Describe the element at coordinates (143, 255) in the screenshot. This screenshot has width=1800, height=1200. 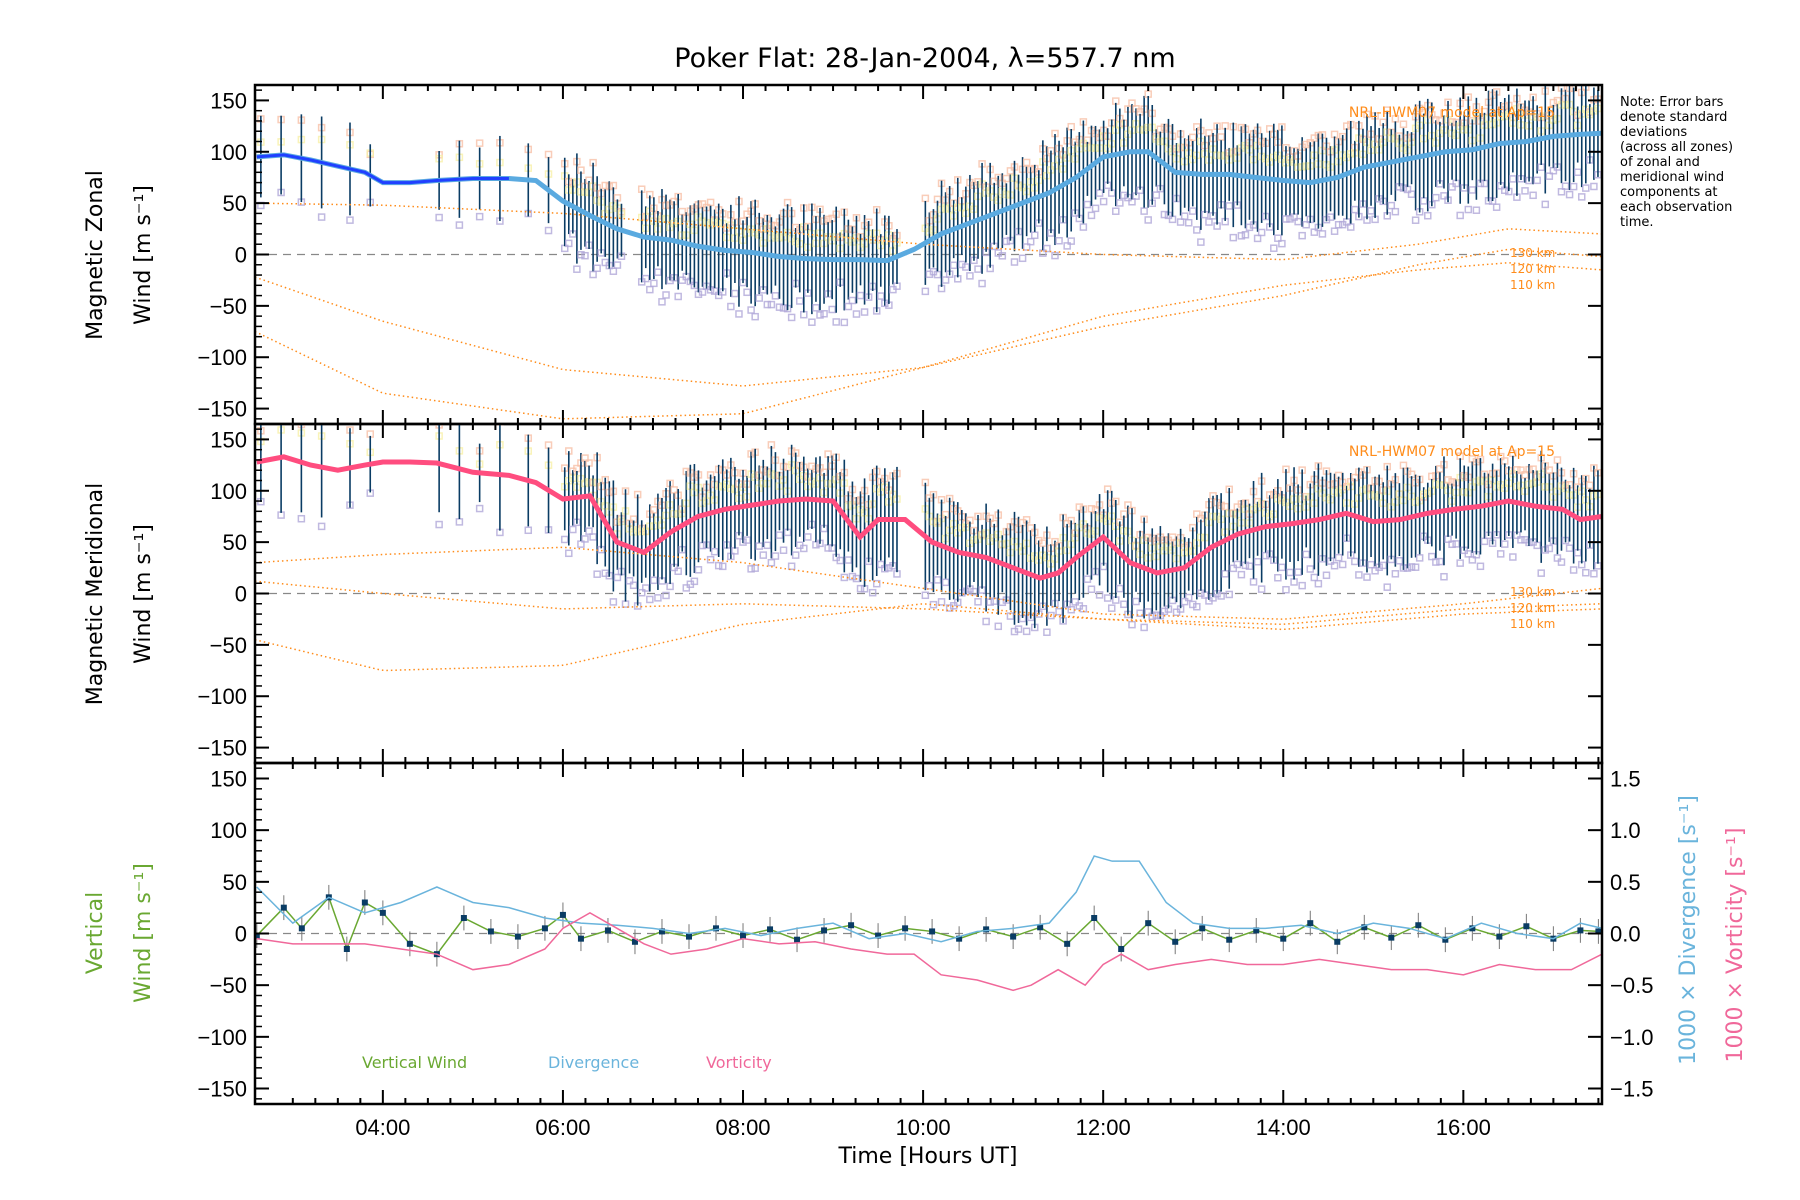
I see `zonal-ylabel-units: Wind [m s⁻¹]` at that location.